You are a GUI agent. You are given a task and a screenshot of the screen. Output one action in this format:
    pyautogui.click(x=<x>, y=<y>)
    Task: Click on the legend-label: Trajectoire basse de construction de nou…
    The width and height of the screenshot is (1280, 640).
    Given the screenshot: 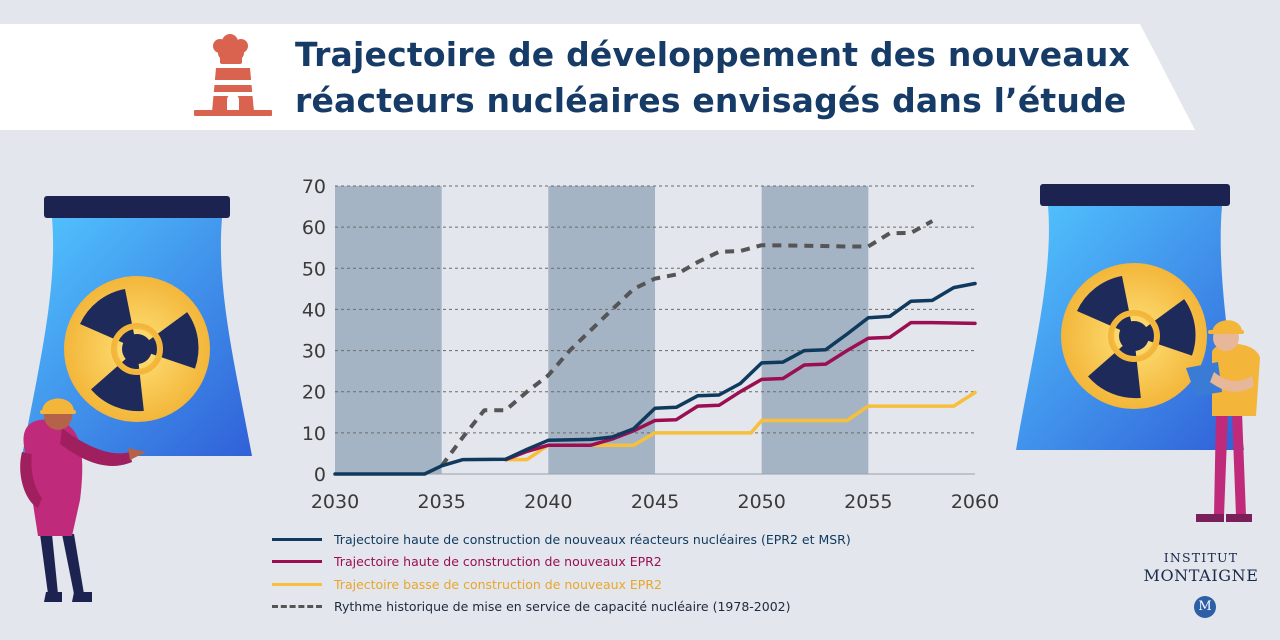 What is the action you would take?
    pyautogui.click(x=498, y=584)
    